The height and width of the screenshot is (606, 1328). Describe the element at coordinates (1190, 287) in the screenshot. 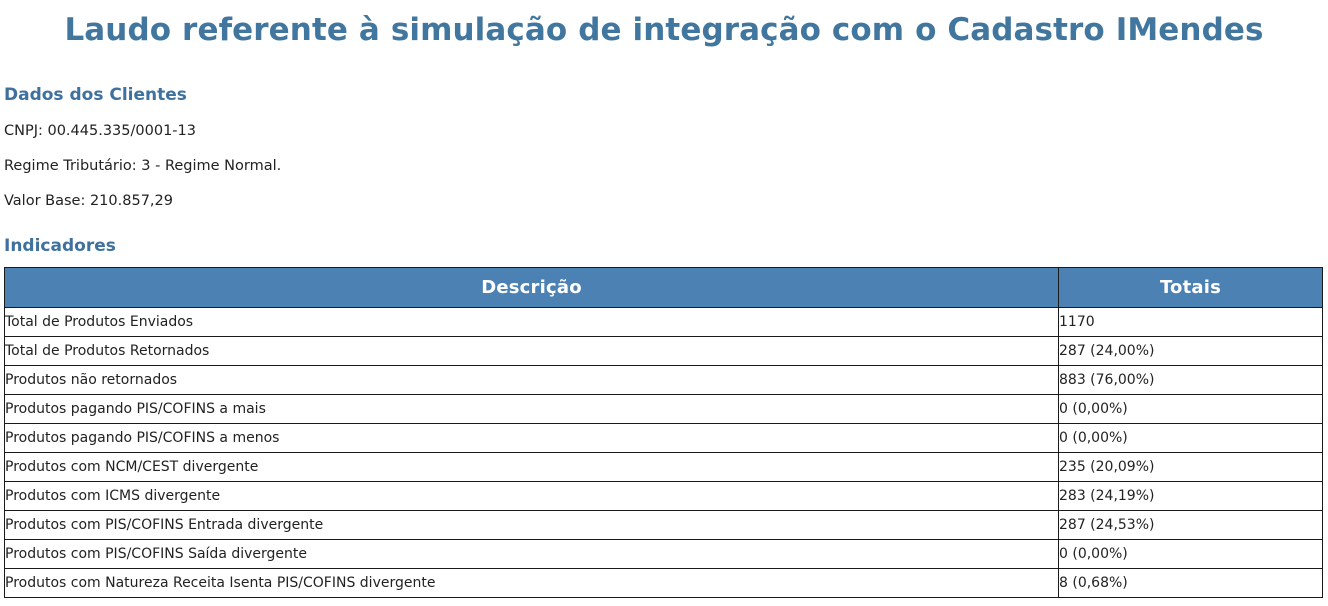

I see `column-header-totais: Totais` at that location.